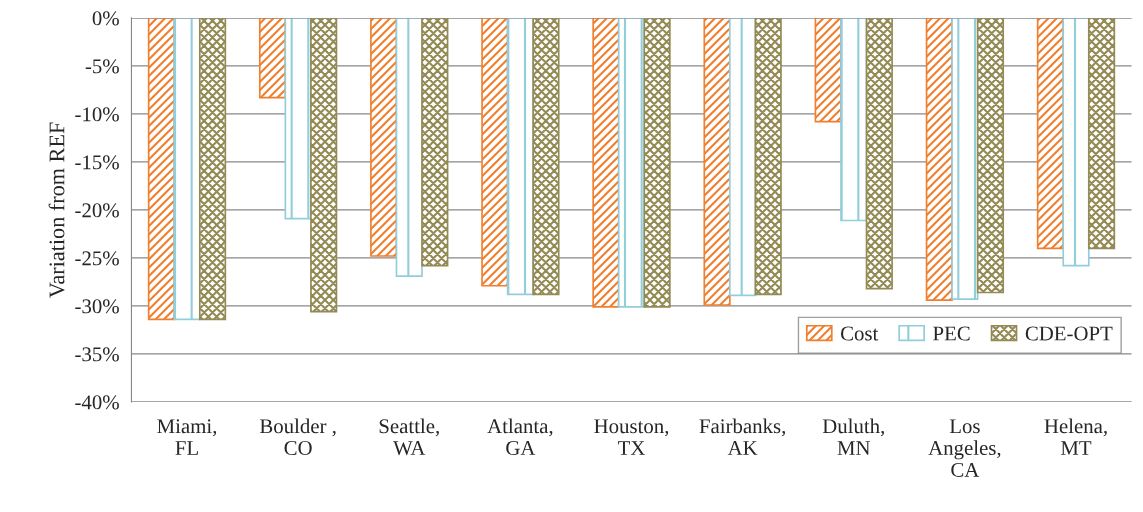 Image resolution: width=1143 pixels, height=512 pixels. What do you see at coordinates (97, 354) in the screenshot?
I see `y-tick-label: -35%` at bounding box center [97, 354].